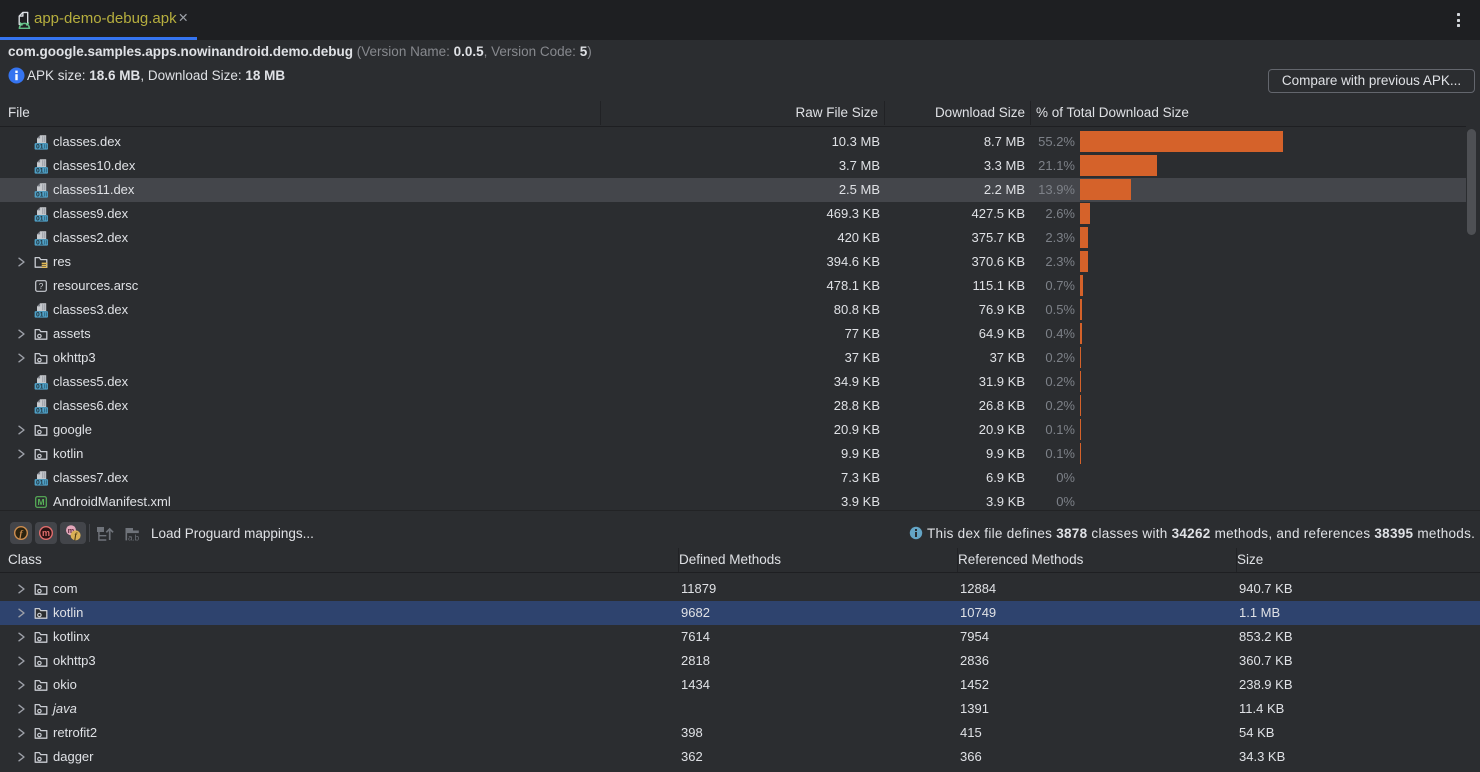 The image size is (1480, 772). What do you see at coordinates (134, 538) in the screenshot?
I see `svg-text: a.b` at bounding box center [134, 538].